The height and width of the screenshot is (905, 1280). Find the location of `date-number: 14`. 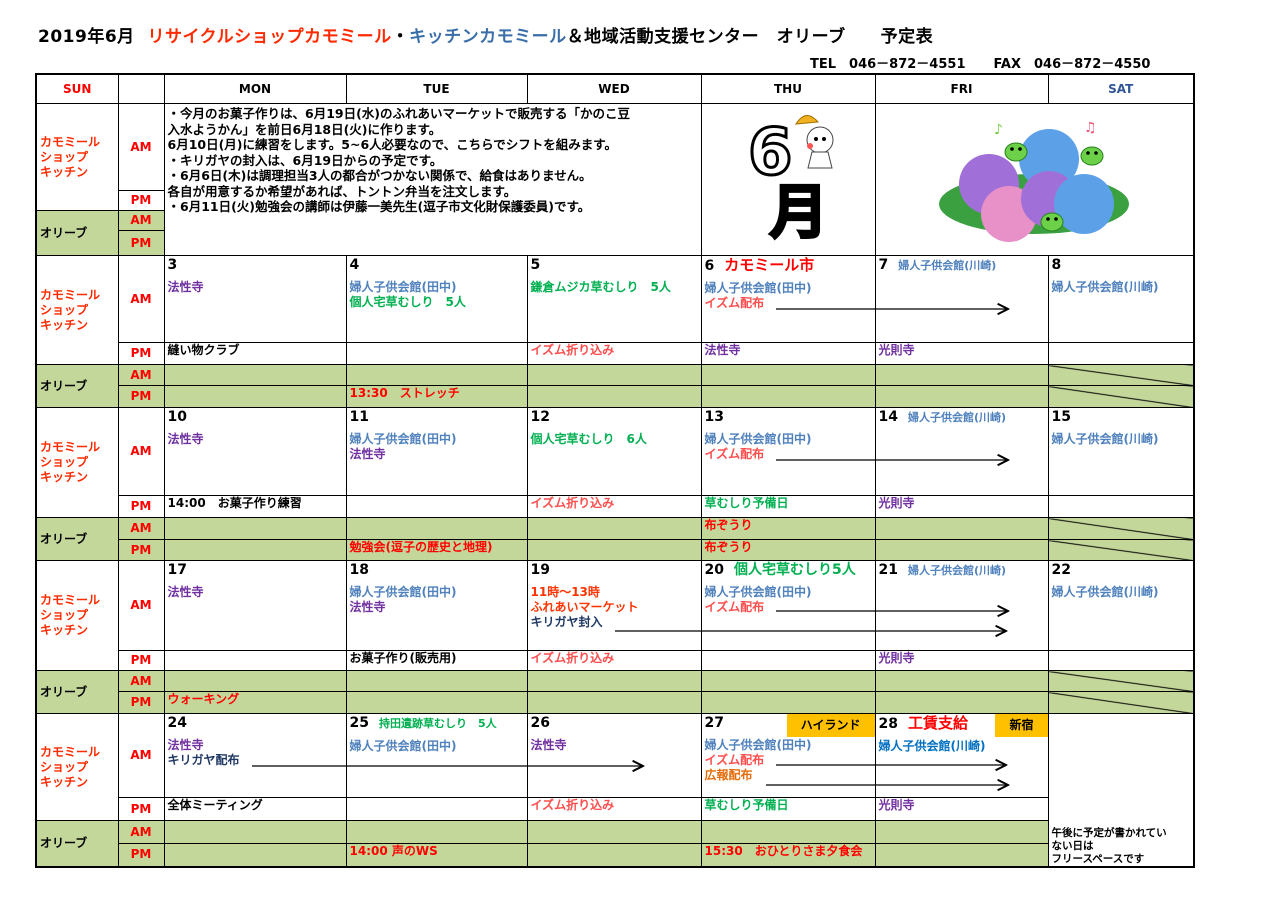

date-number: 14 is located at coordinates (888, 417).